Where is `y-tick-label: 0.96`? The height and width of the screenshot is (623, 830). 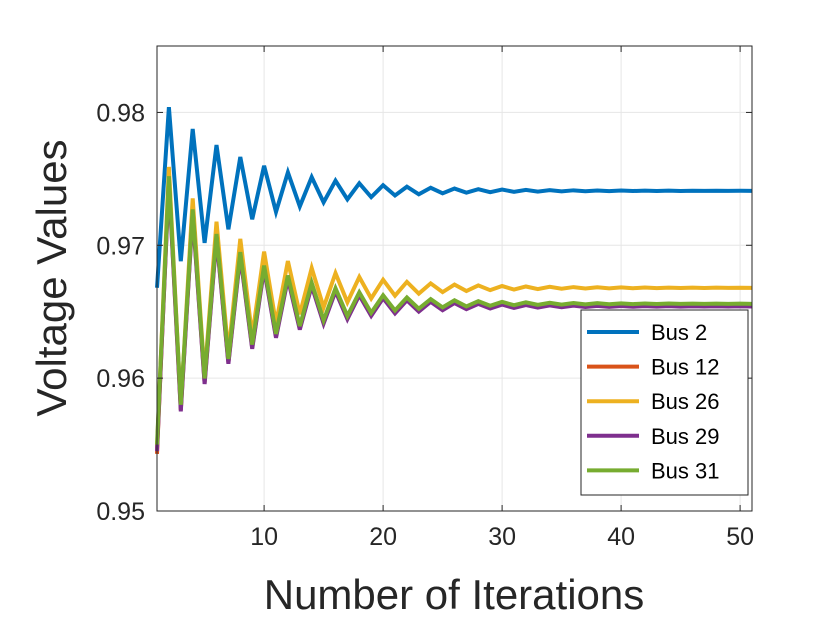 y-tick-label: 0.96 is located at coordinates (120, 379).